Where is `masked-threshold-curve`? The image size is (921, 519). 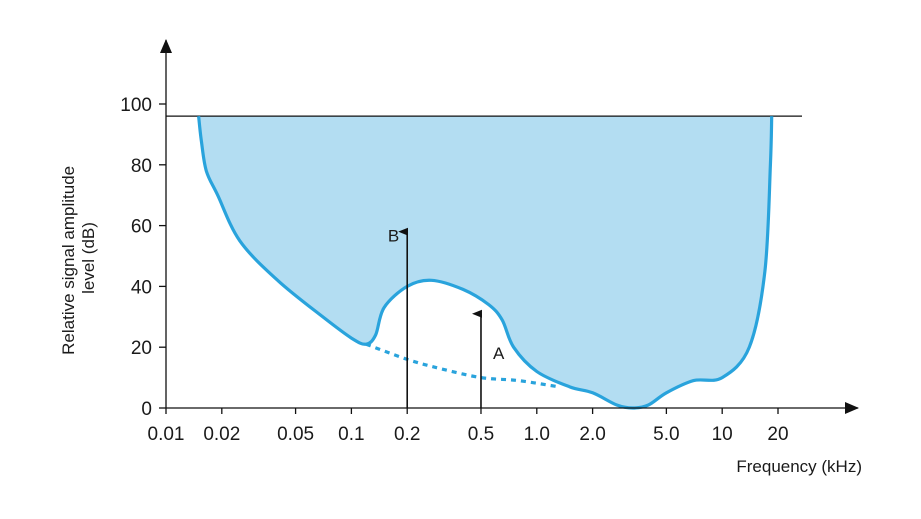 masked-threshold-curve is located at coordinates (462, 365).